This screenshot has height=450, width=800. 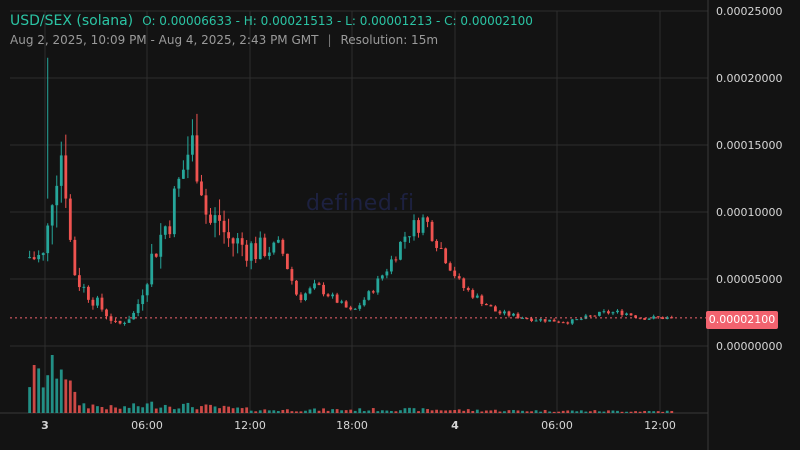 I want to click on watermark: defined.fi, so click(x=360, y=203).